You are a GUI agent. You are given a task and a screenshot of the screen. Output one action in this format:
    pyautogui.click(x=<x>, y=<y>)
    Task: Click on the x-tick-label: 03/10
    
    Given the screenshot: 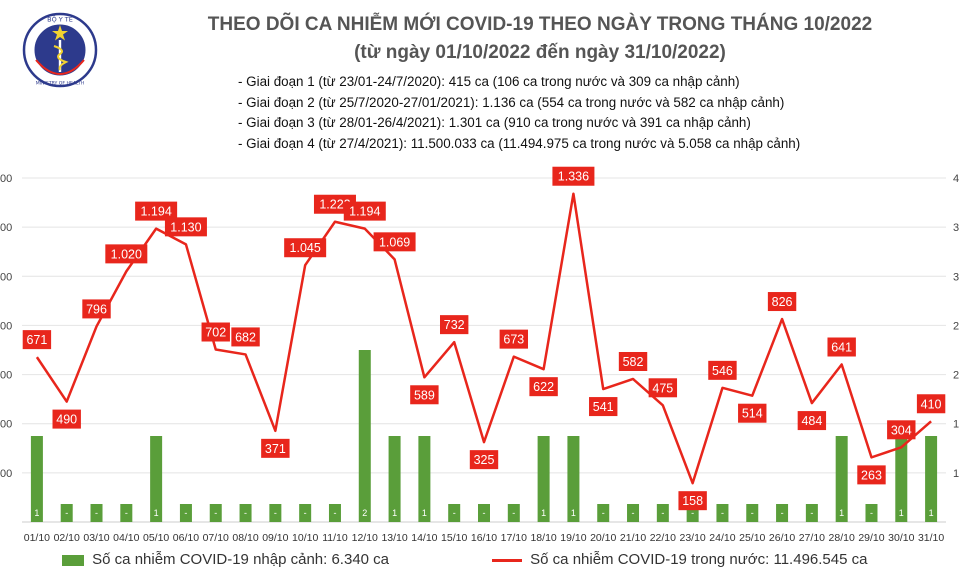 What is the action you would take?
    pyautogui.click(x=96, y=538)
    